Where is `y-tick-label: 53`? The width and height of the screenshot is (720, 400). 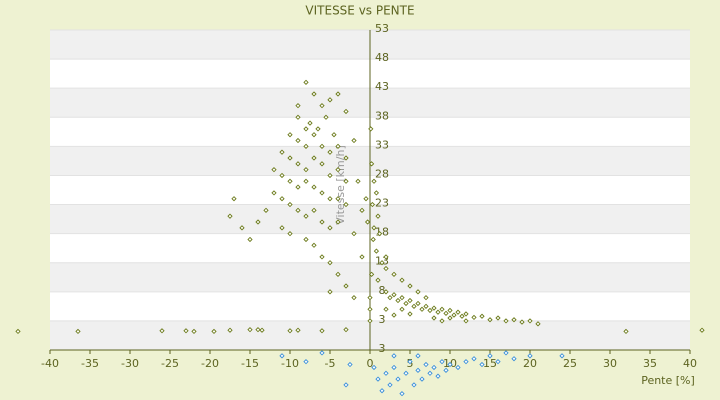
y-tick-label: 53 is located at coordinates (382, 28).